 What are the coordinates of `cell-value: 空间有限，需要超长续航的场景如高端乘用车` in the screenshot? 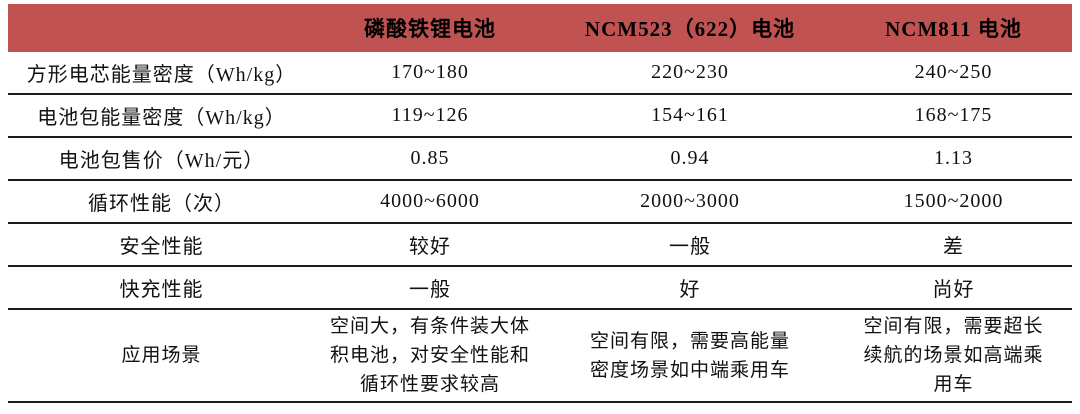 It's located at (953, 356).